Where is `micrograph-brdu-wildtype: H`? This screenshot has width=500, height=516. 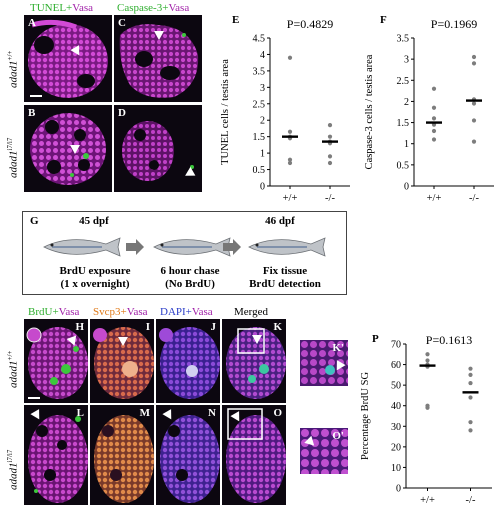
micrograph-brdu-wildtype: H is located at coordinates (56, 361).